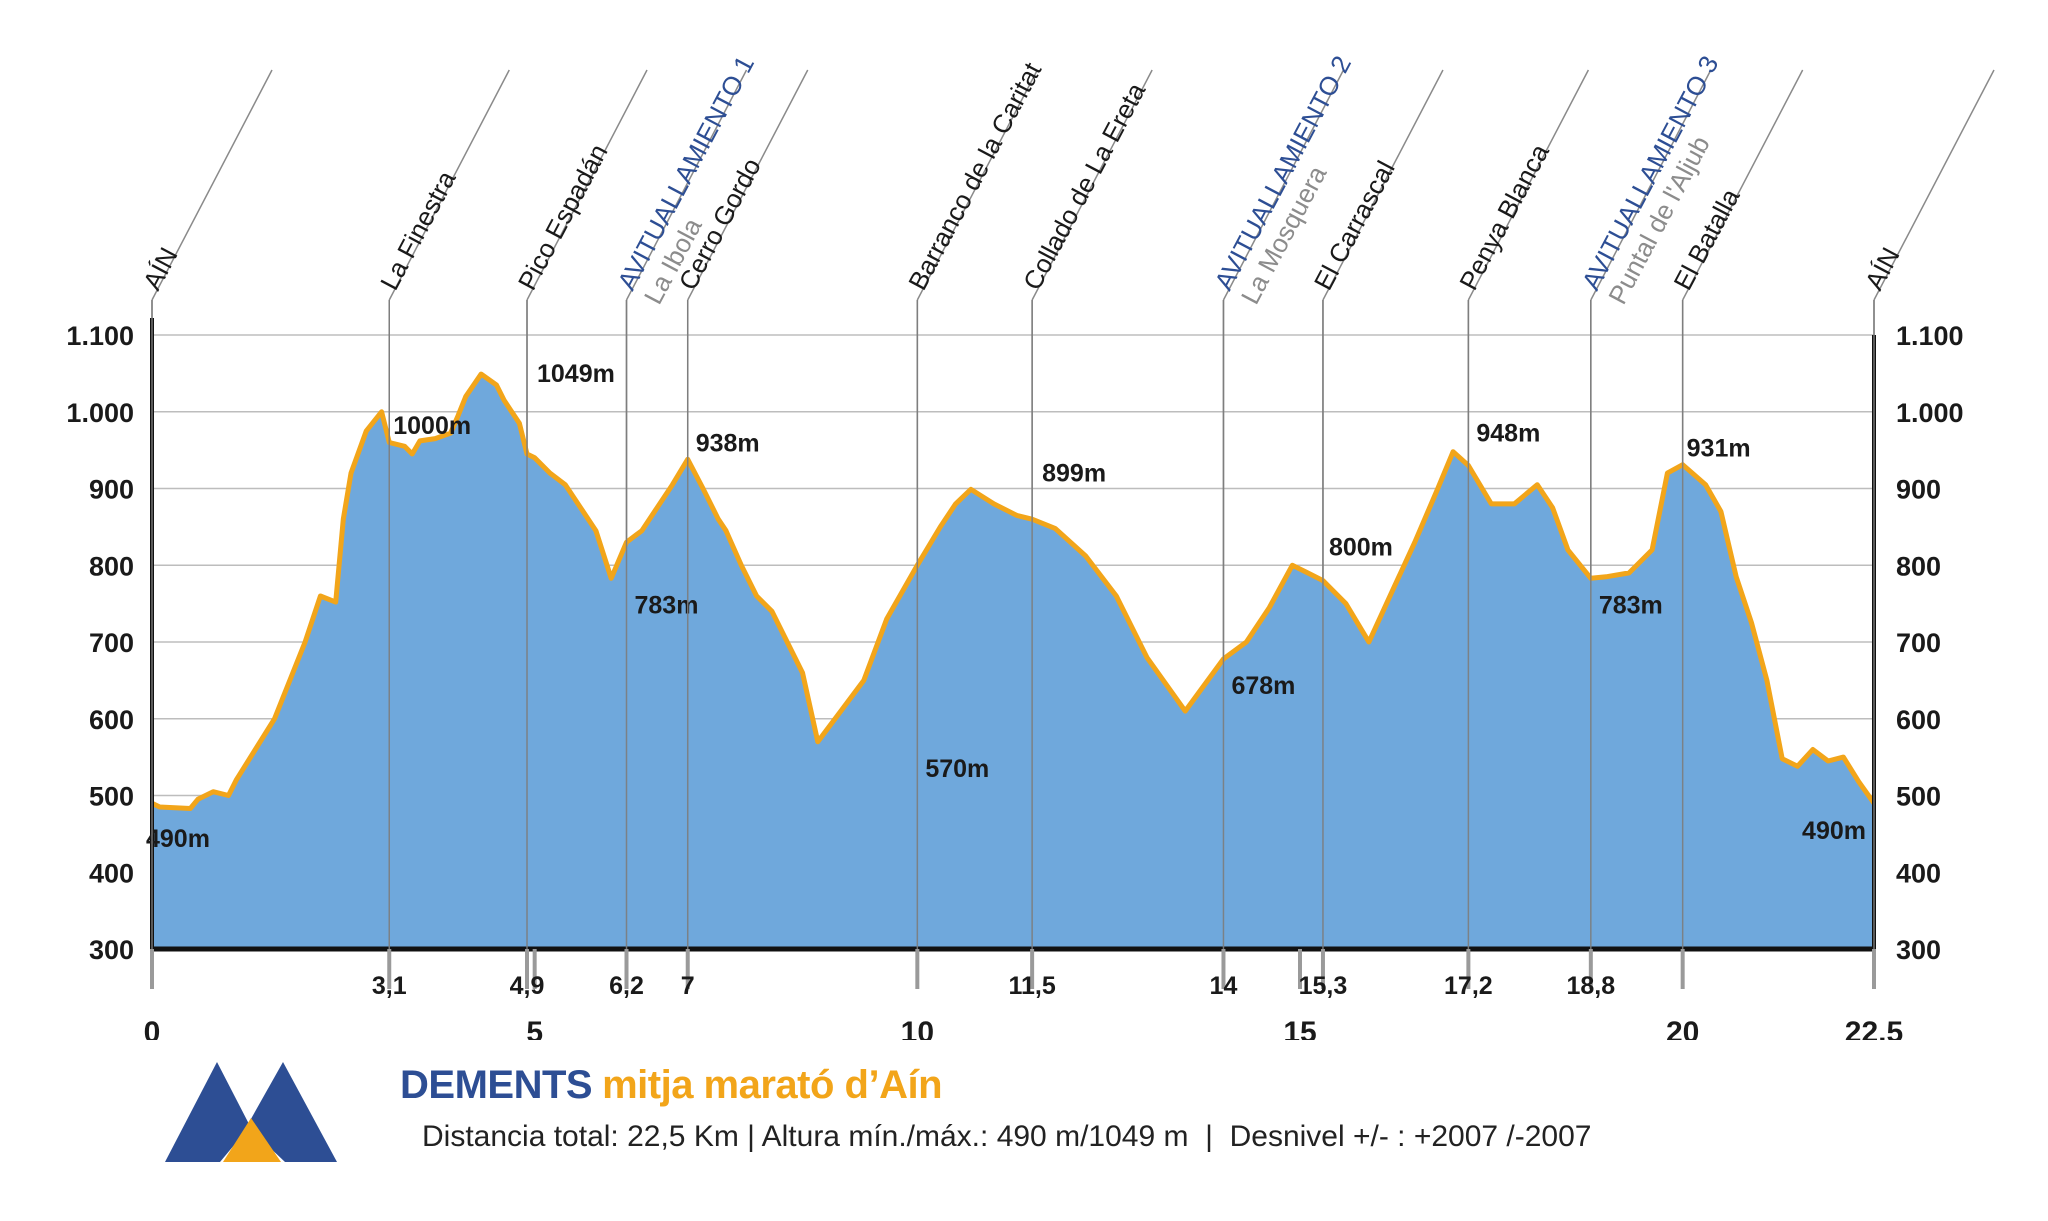  I want to click on y-tick-label-right: 400, so click(1918, 873).